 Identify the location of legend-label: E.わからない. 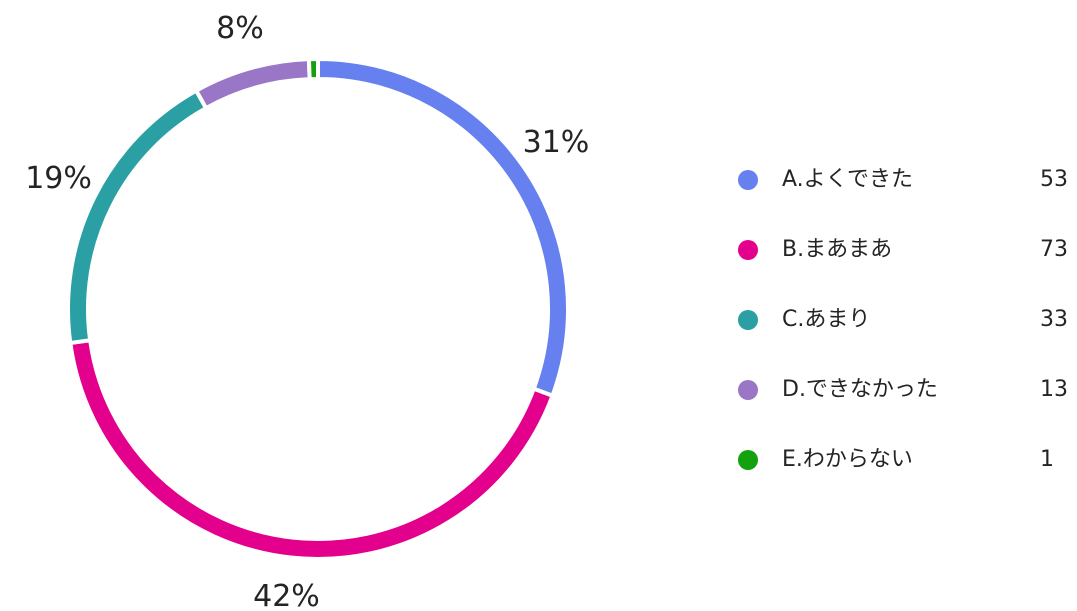
(847, 459).